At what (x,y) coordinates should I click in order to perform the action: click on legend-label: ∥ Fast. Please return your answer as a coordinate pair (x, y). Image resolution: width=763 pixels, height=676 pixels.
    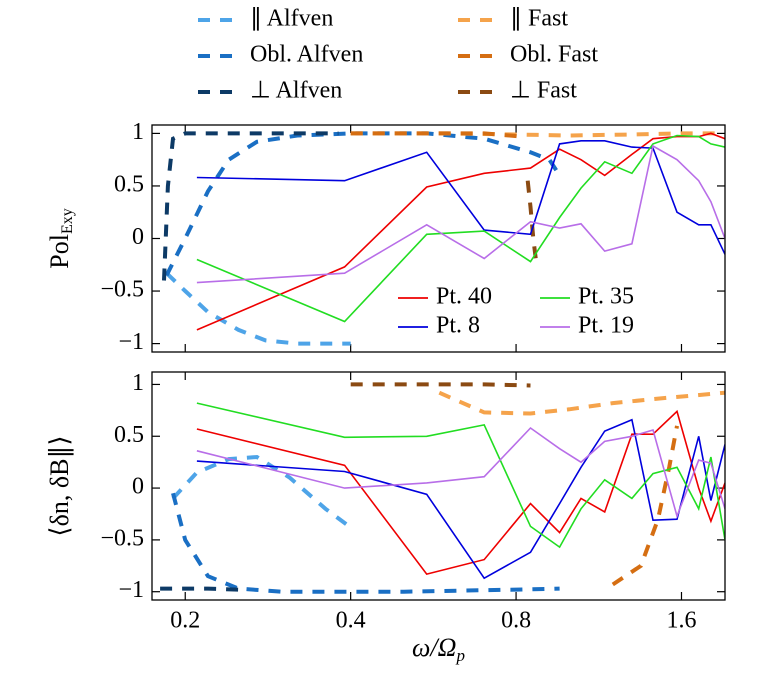
    Looking at the image, I should click on (539, 19).